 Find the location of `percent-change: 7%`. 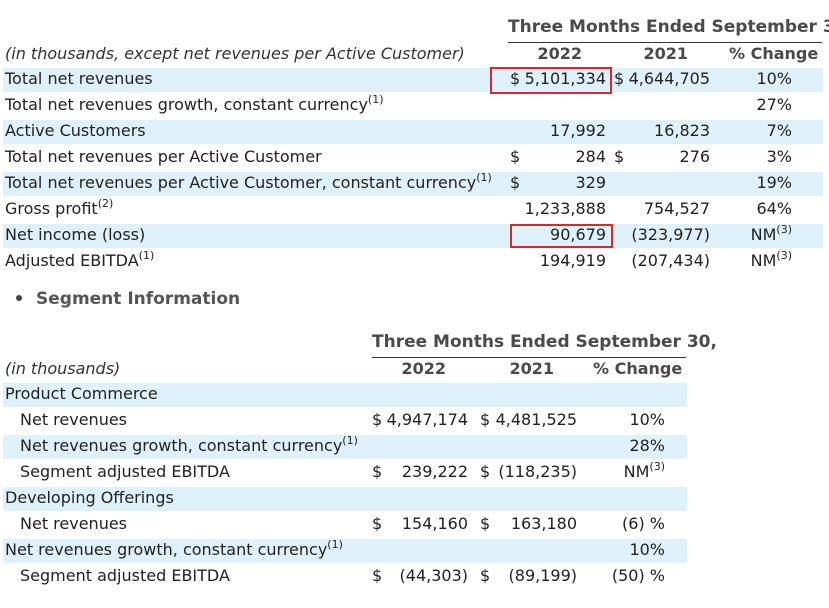

percent-change: 7% is located at coordinates (732, 130).